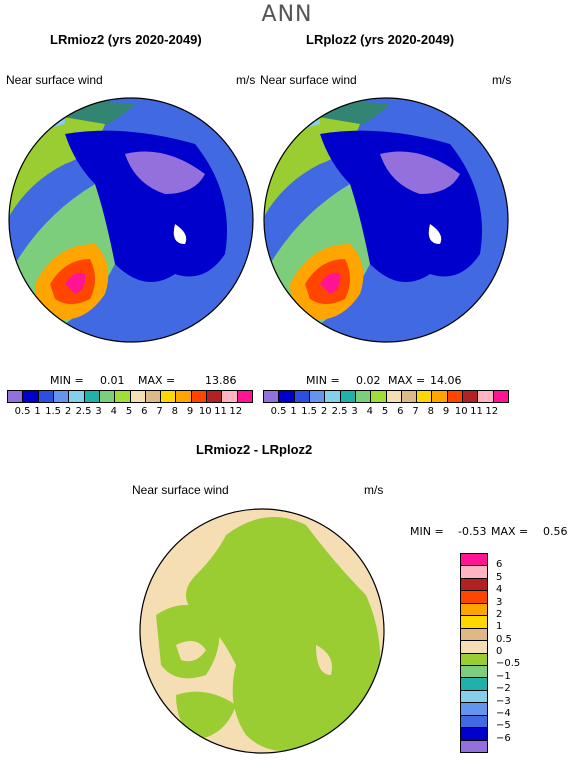 The height and width of the screenshot is (764, 574). Describe the element at coordinates (510, 531) in the screenshot. I see `diff-max-label: MAX =` at that location.